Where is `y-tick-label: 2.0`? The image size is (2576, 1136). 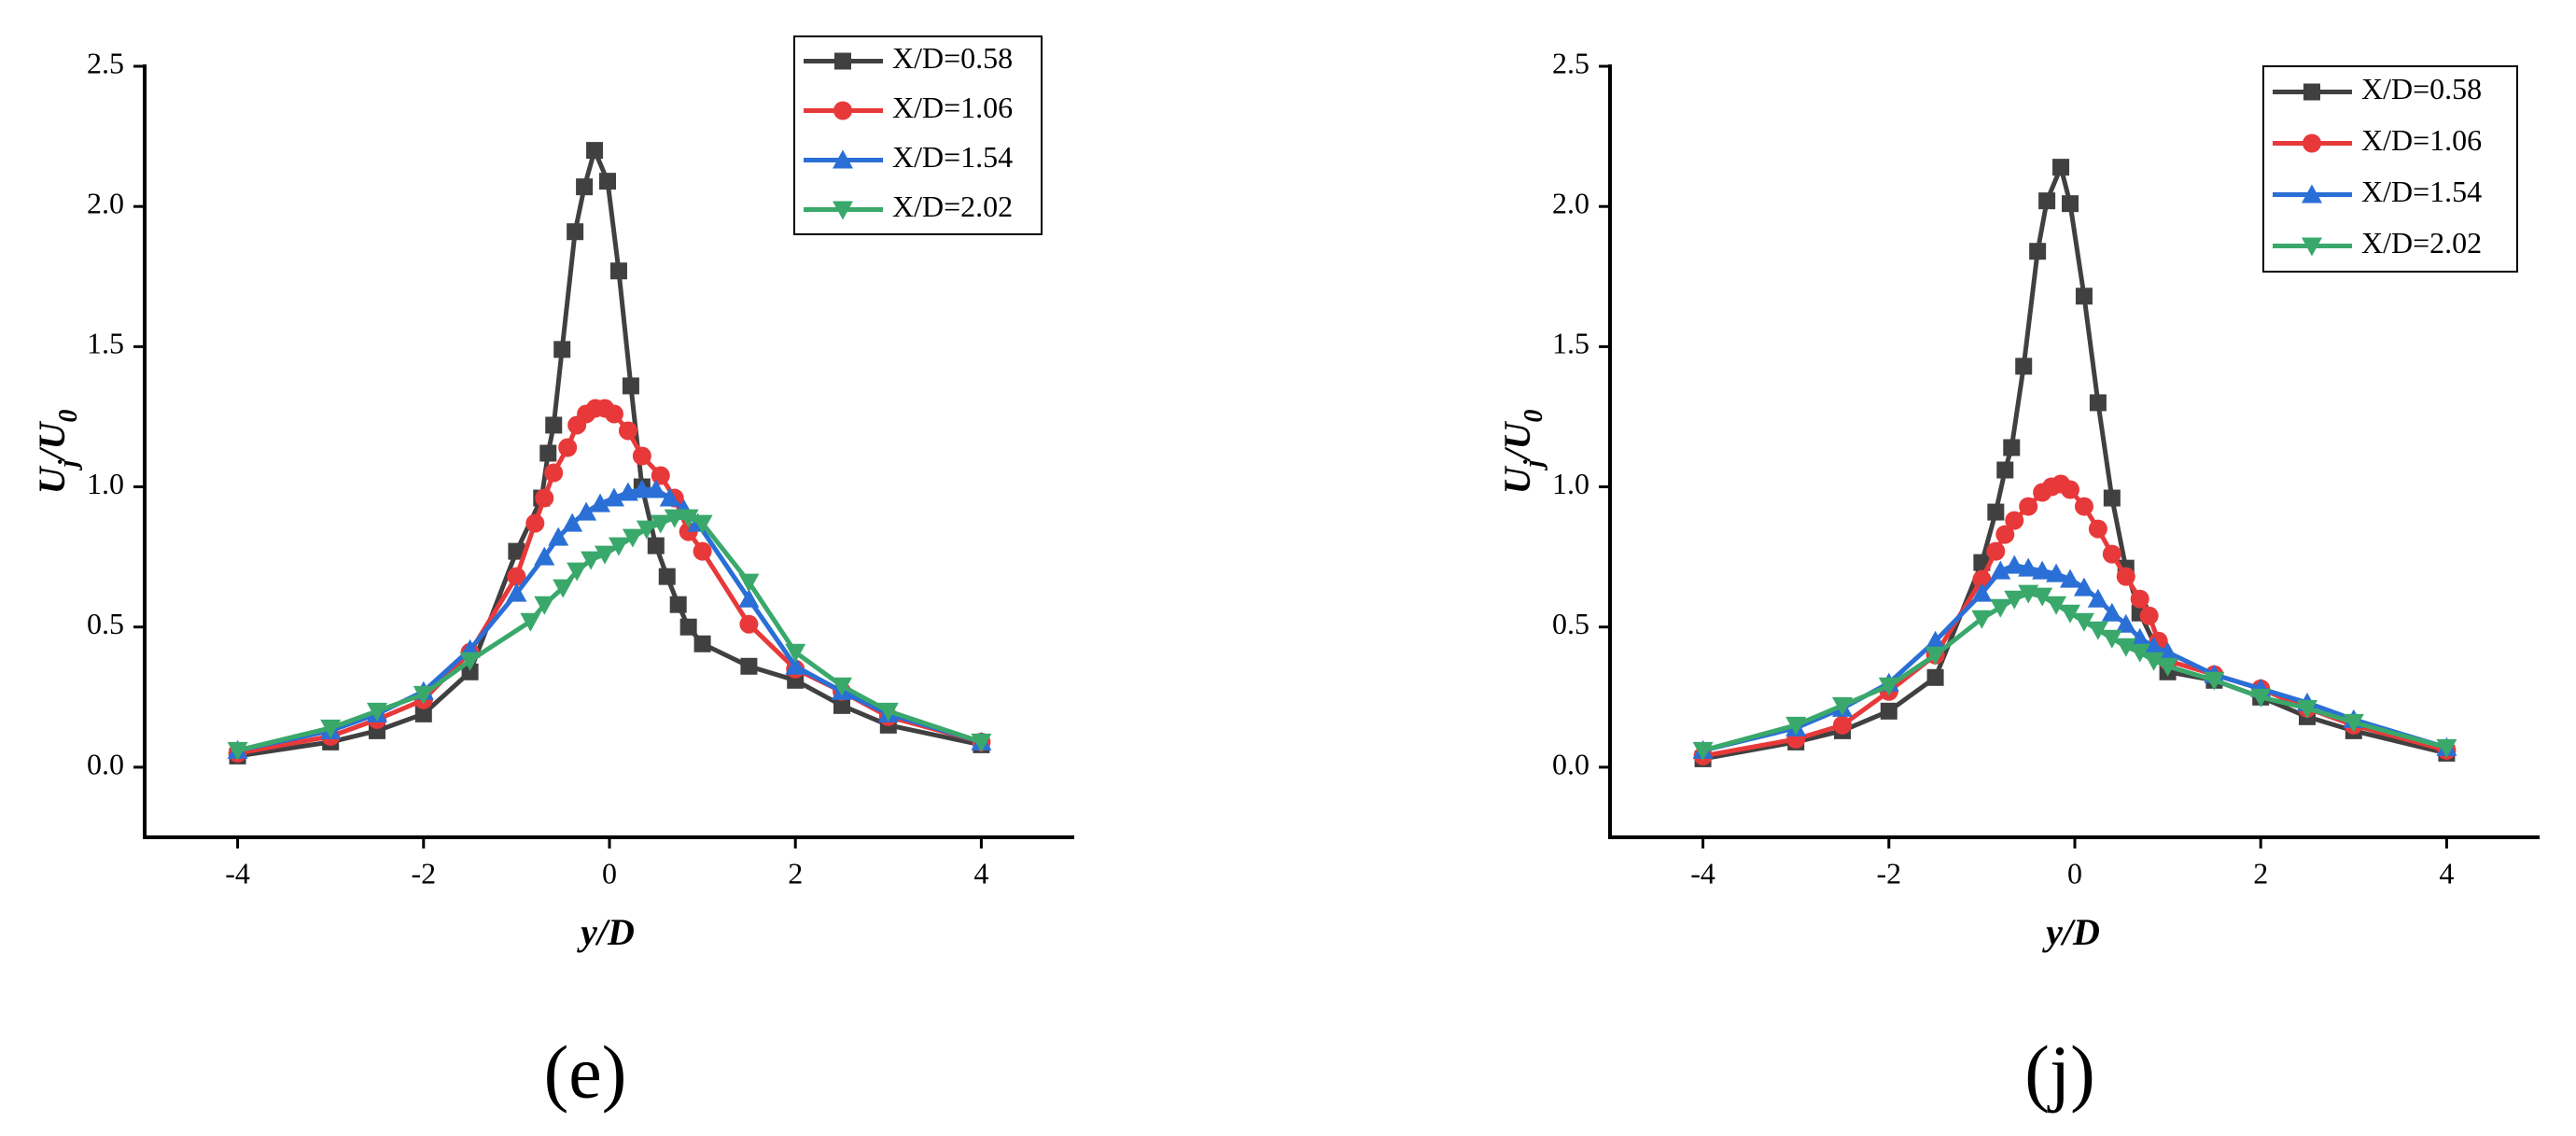
y-tick-label: 2.0 is located at coordinates (105, 204).